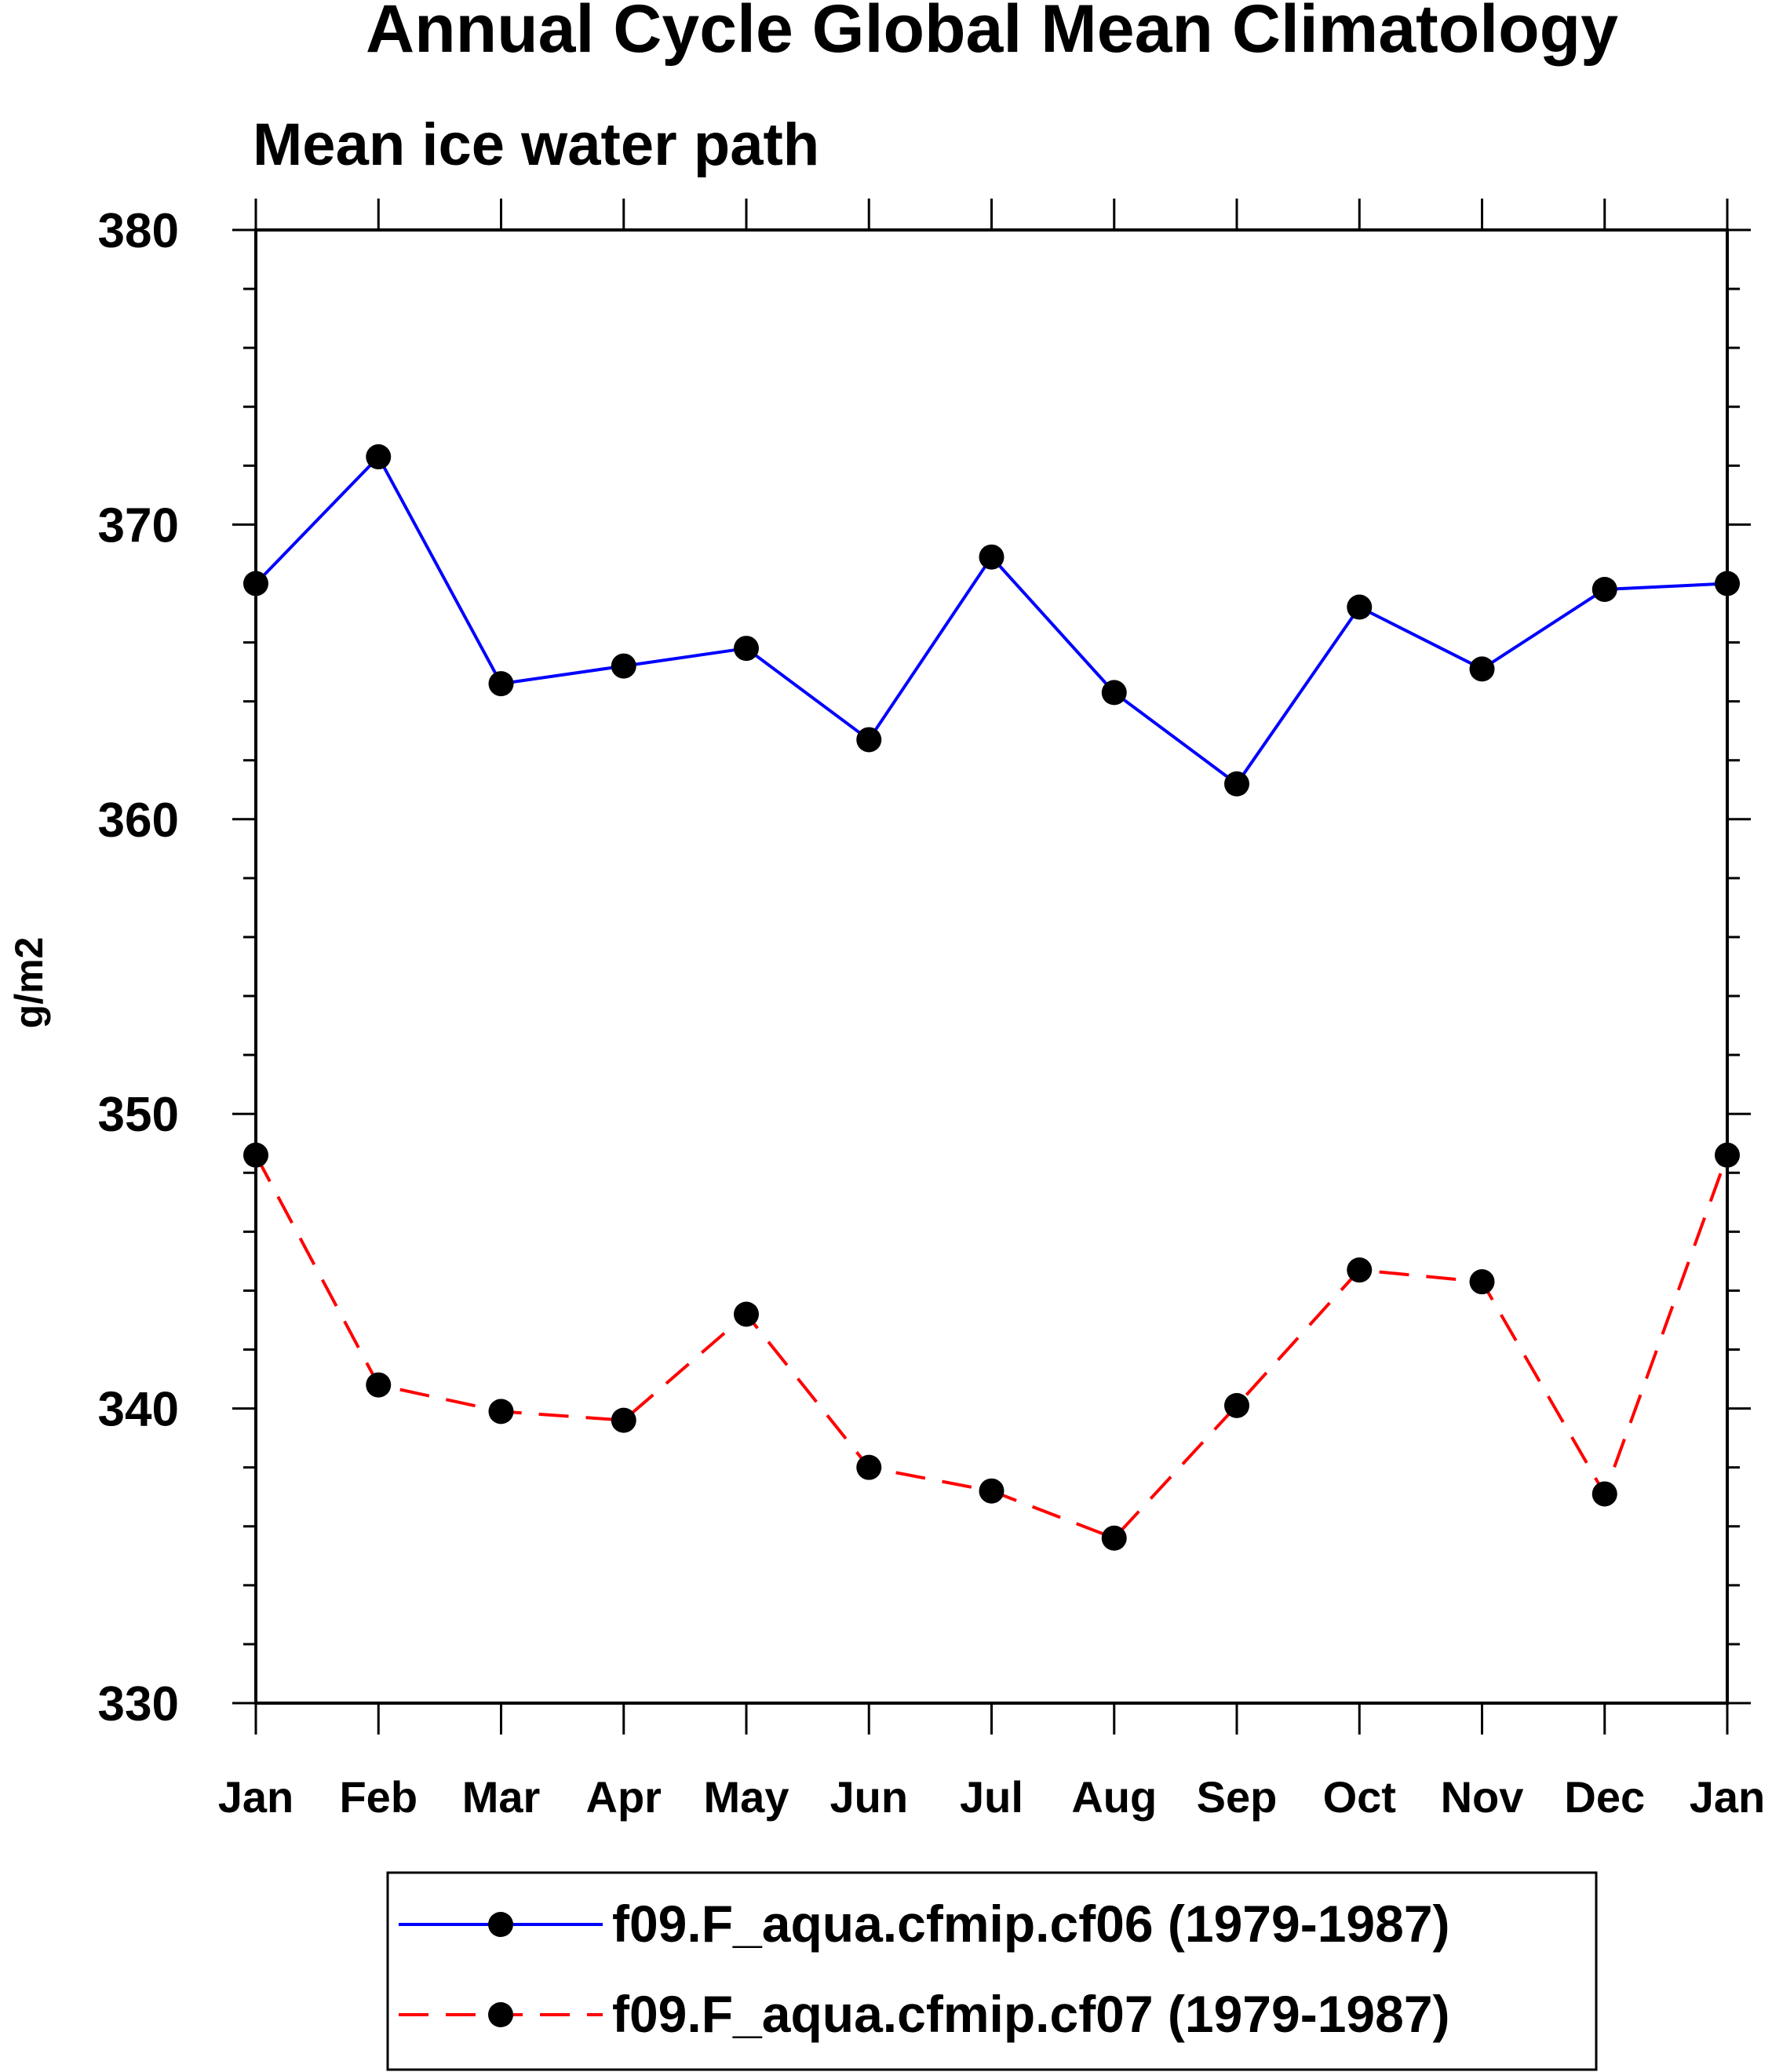  I want to click on x-tick-label: Sep, so click(1237, 1797).